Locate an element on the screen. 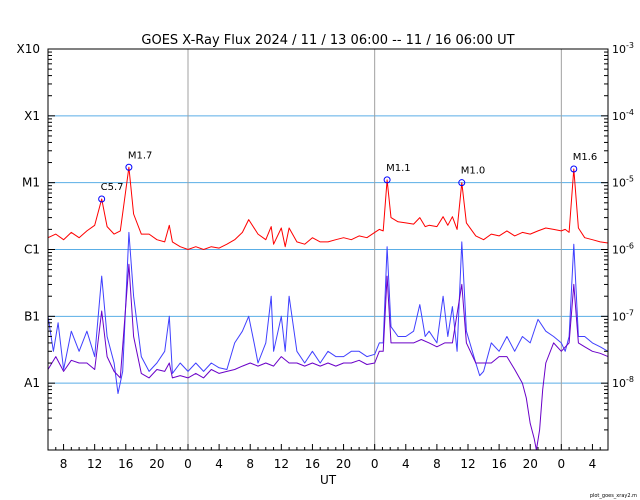 The height and width of the screenshot is (500, 640). class-label: B1 is located at coordinates (32, 316).